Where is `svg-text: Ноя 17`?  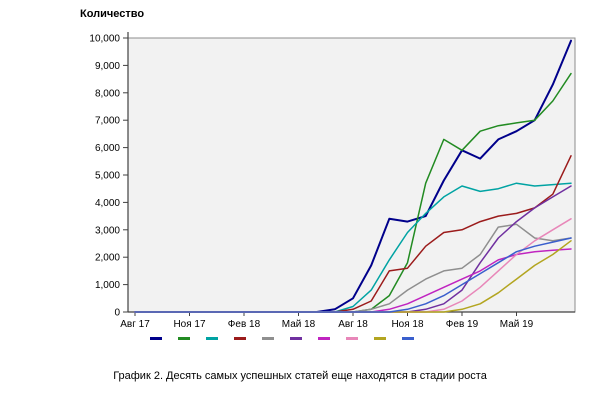 svg-text: Ноя 17 is located at coordinates (189, 324).